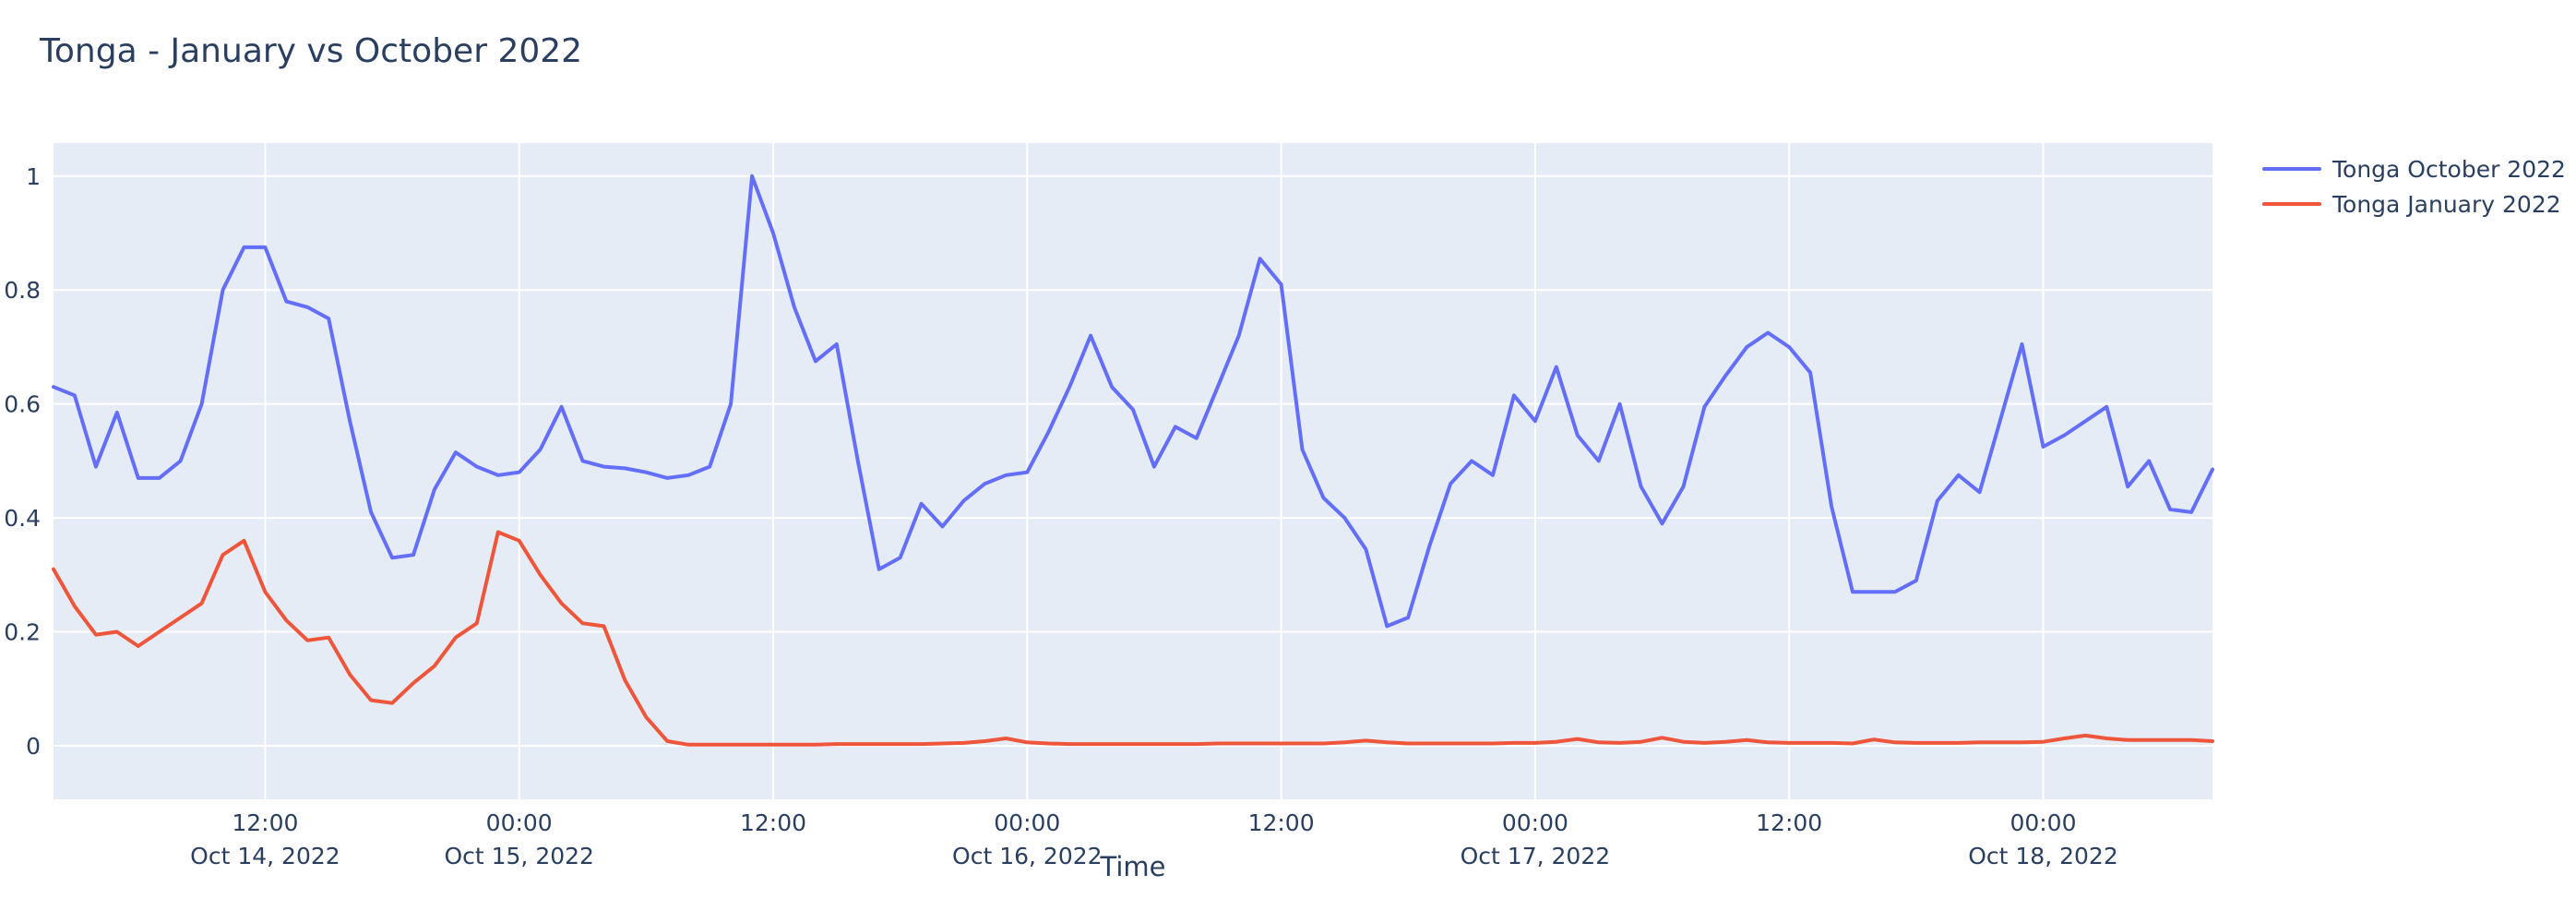 This screenshot has width=2576, height=899. What do you see at coordinates (2043, 856) in the screenshot?
I see `x-axis-tick-date: Oct 18, 2022` at bounding box center [2043, 856].